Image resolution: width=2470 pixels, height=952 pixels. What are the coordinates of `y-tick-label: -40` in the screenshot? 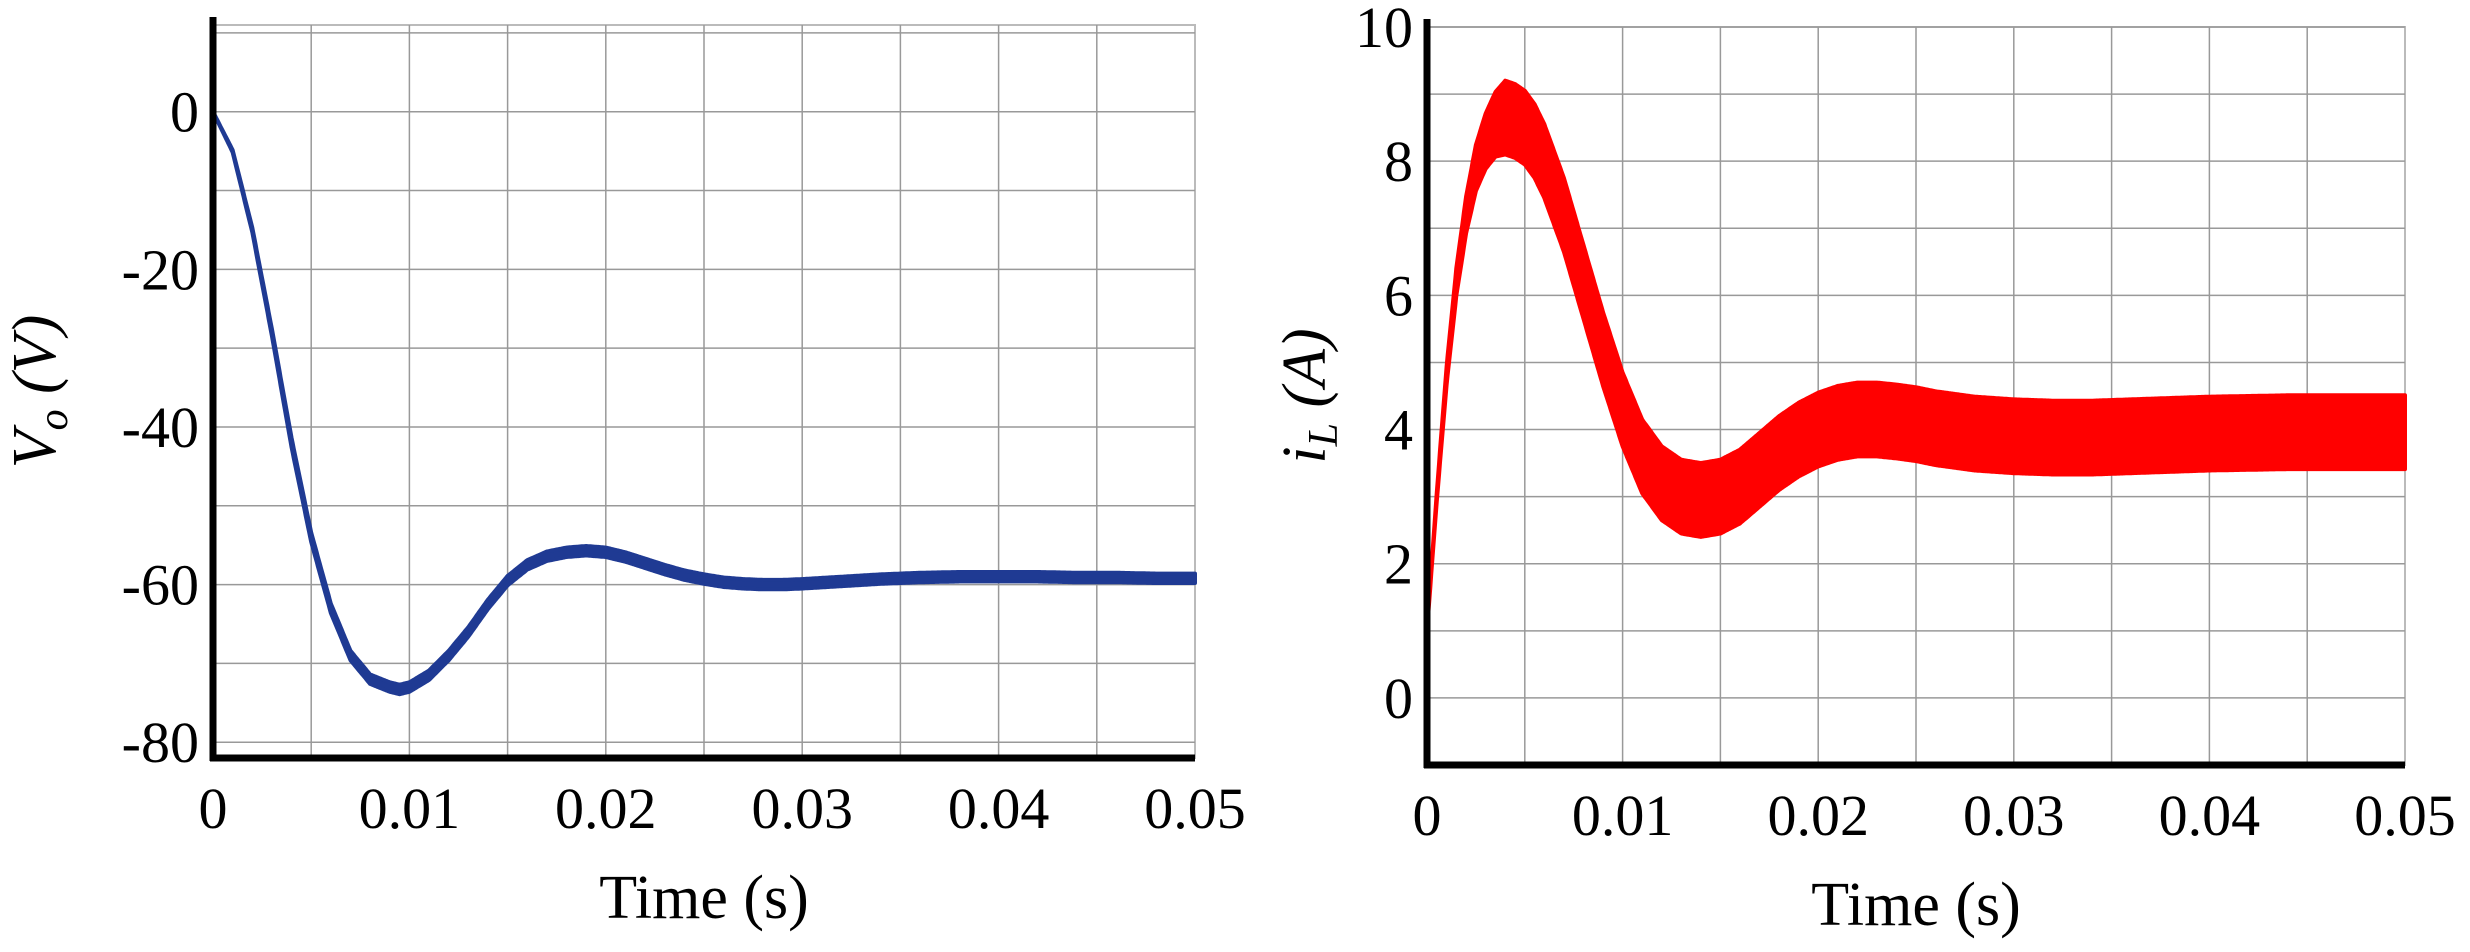 It's located at (160, 427).